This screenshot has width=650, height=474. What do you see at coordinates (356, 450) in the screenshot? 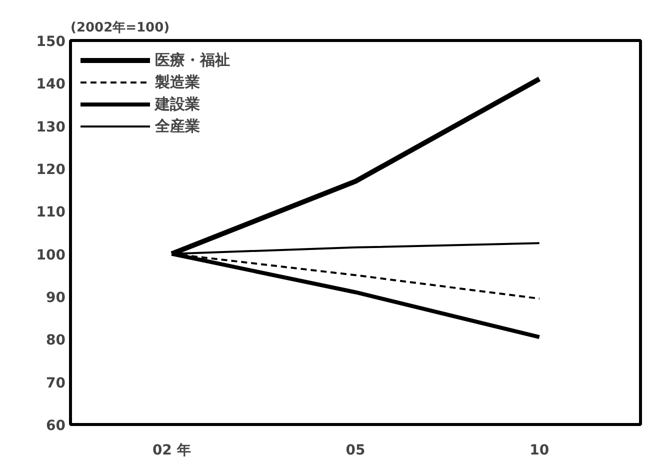
I see `x-tick-label: 05` at bounding box center [356, 450].